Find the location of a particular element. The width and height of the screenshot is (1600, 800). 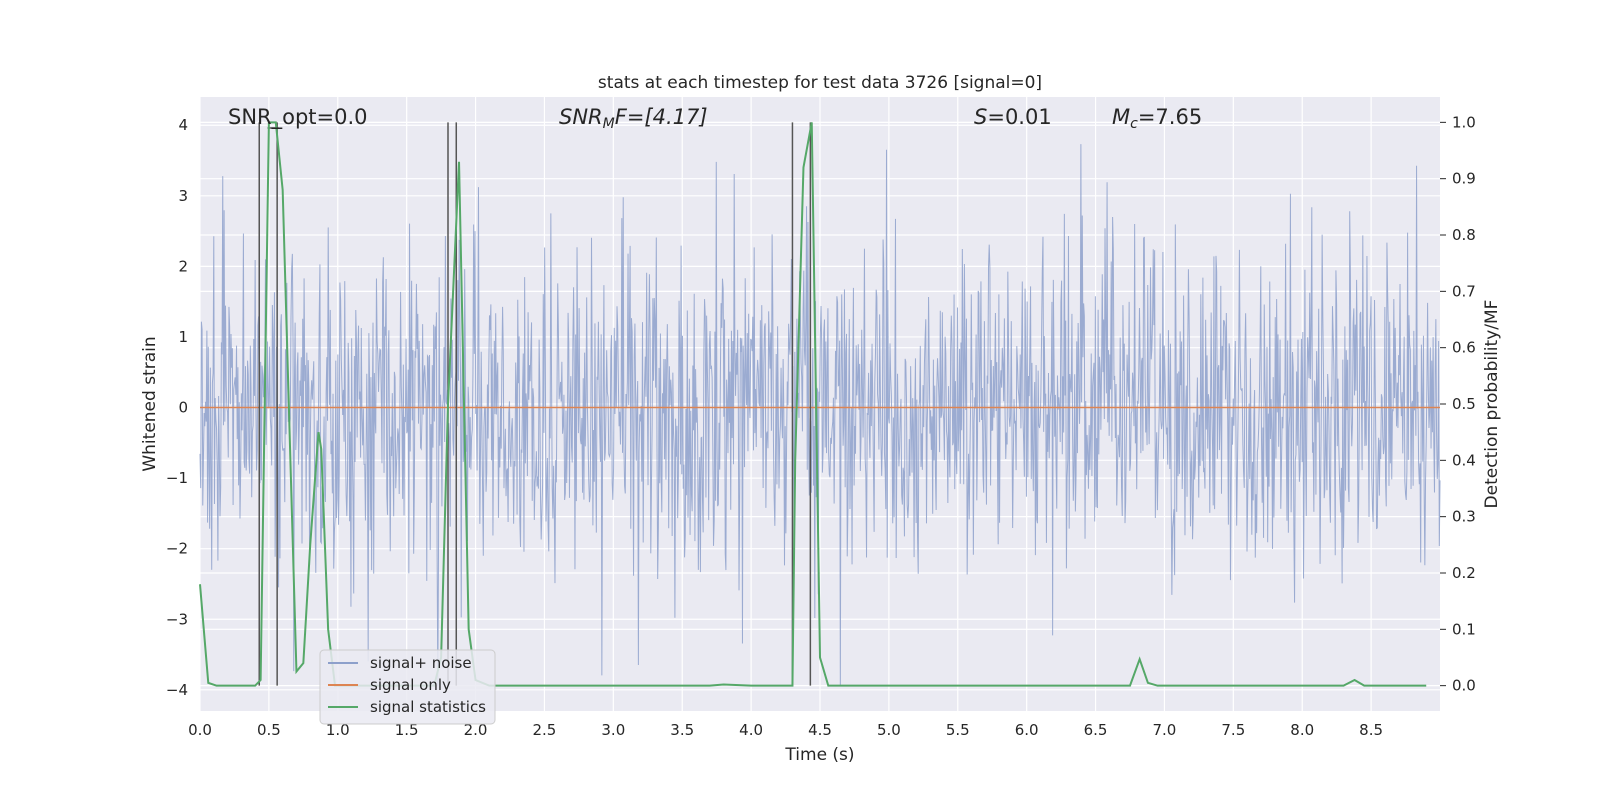

y2-axis-label: Detection probability/MF is located at coordinates (1492, 404).